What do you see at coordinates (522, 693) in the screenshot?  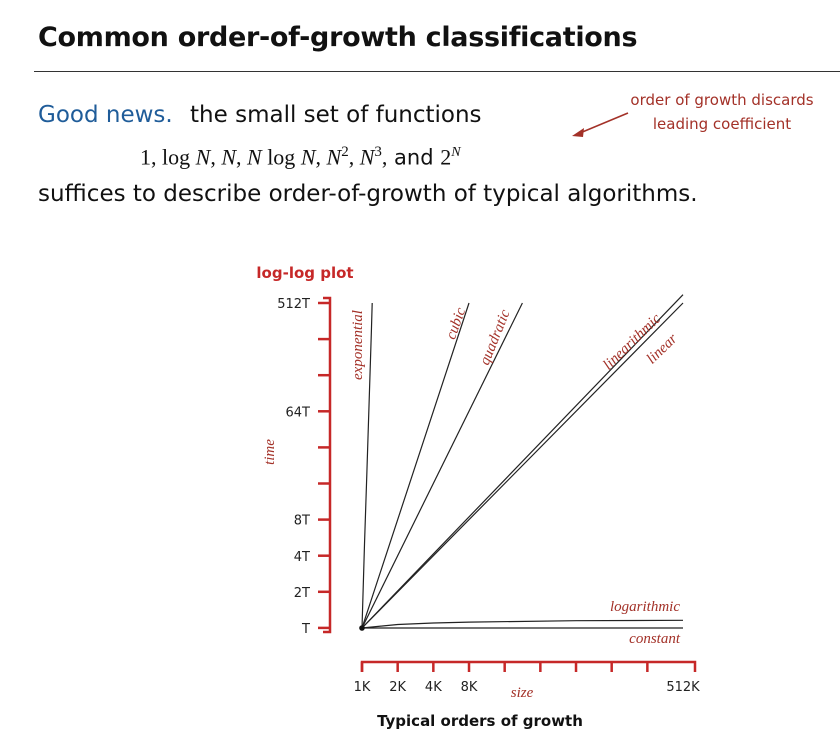 I see `x-axis-label: size` at bounding box center [522, 693].